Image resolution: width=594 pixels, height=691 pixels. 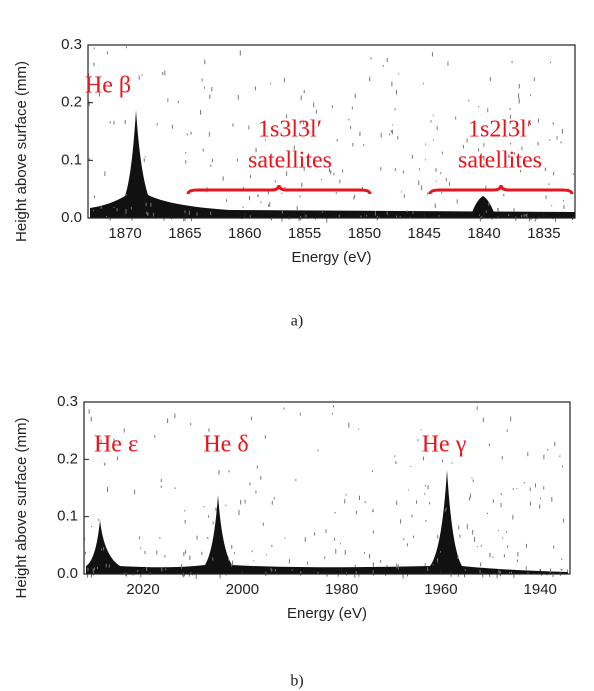 I want to click on annotation: satellites, so click(x=500, y=161).